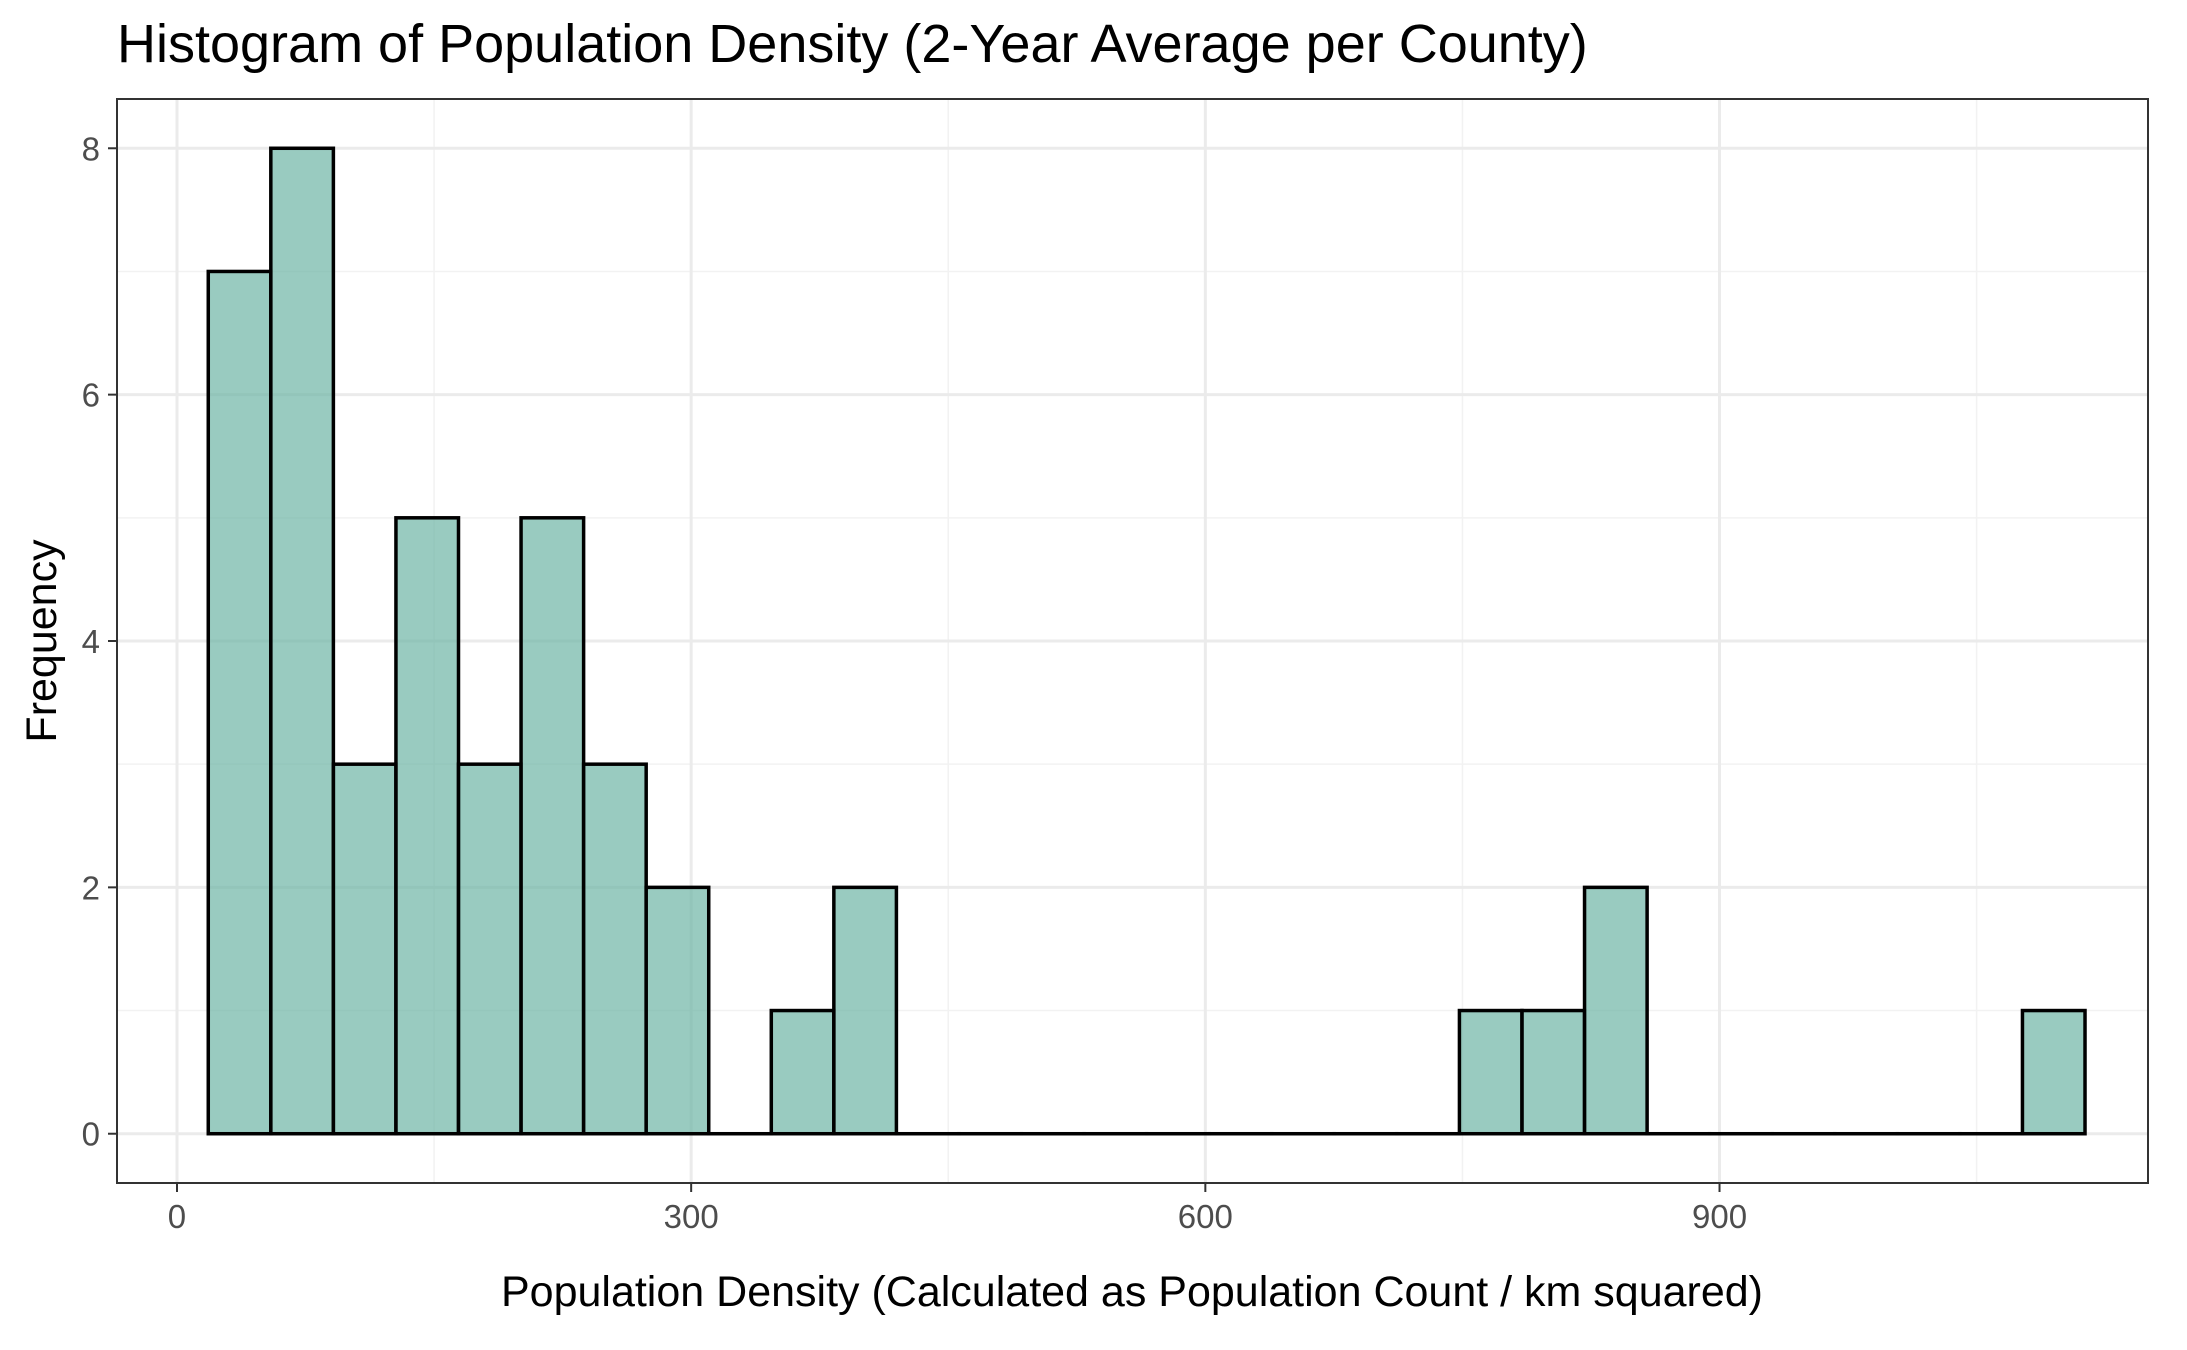 The height and width of the screenshot is (1350, 2187). I want to click on y-axis-title: Frequency, so click(42, 641).